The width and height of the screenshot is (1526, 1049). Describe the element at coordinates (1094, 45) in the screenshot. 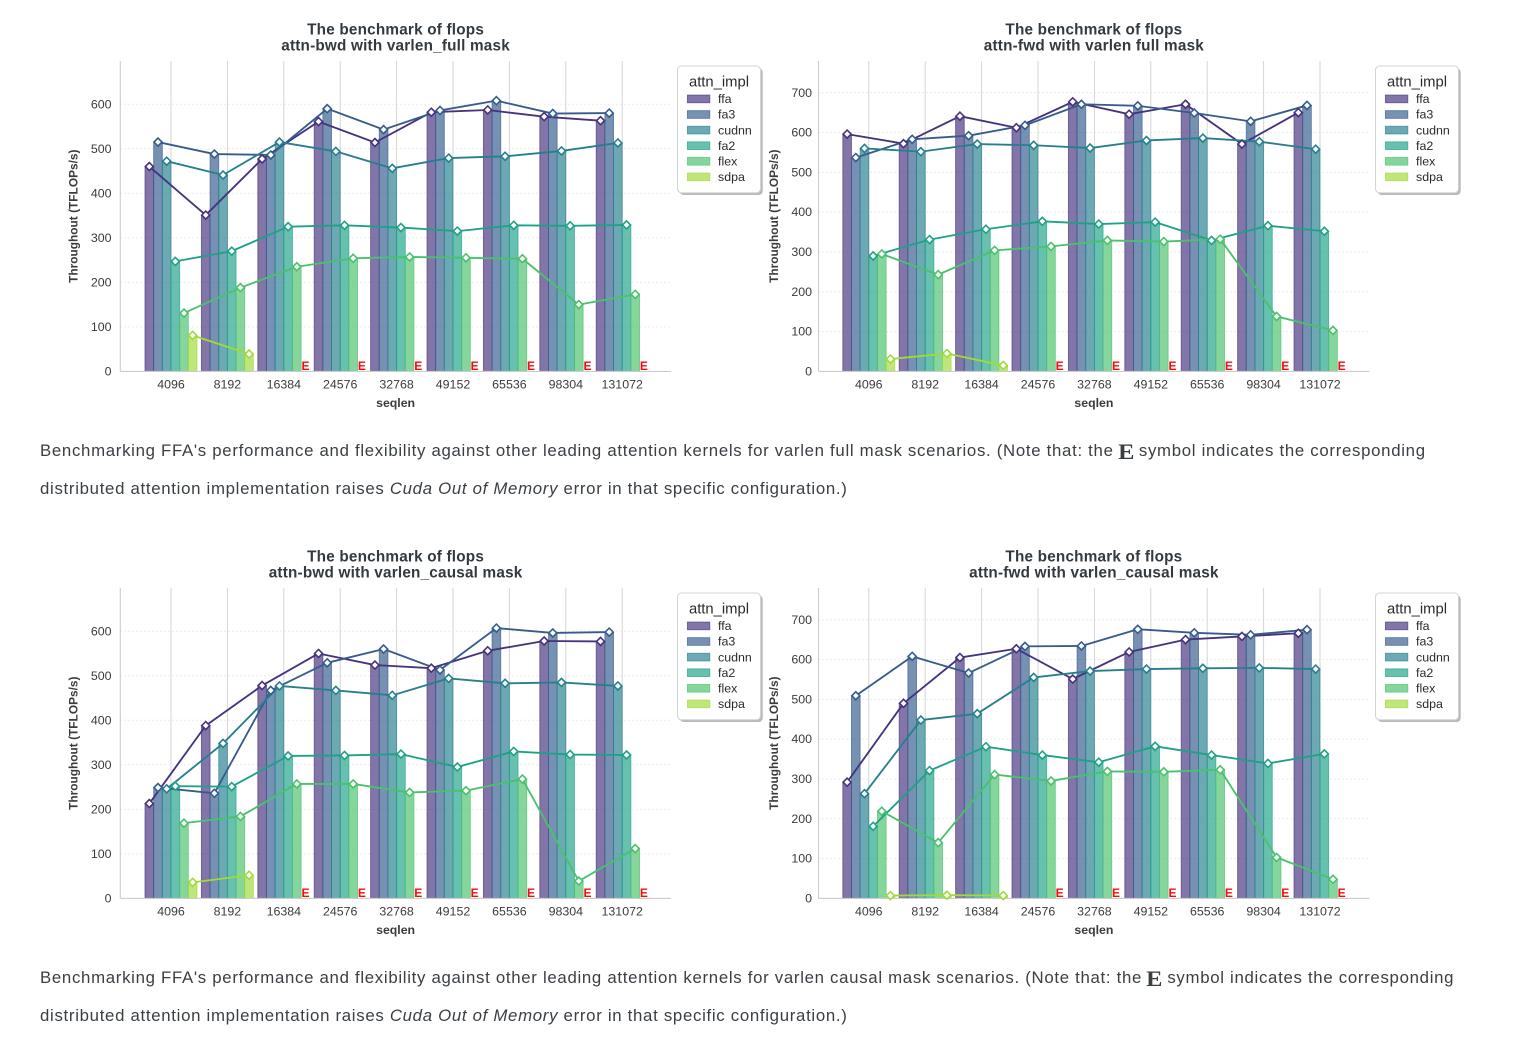

I see `svg-text: attn-fwd with varlen full mask` at that location.